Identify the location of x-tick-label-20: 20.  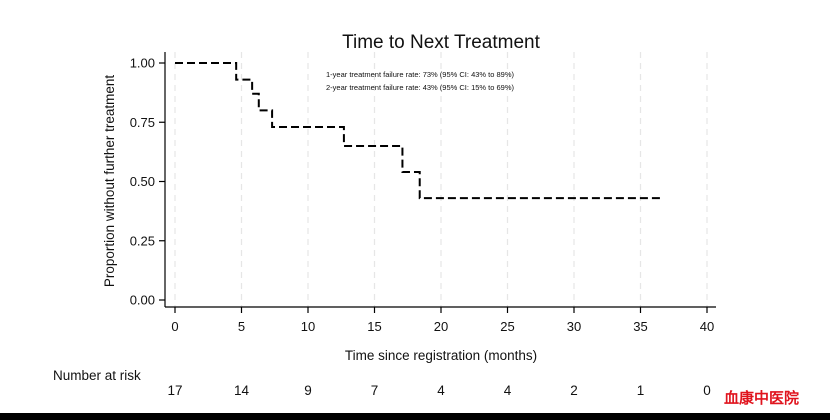
(441, 326).